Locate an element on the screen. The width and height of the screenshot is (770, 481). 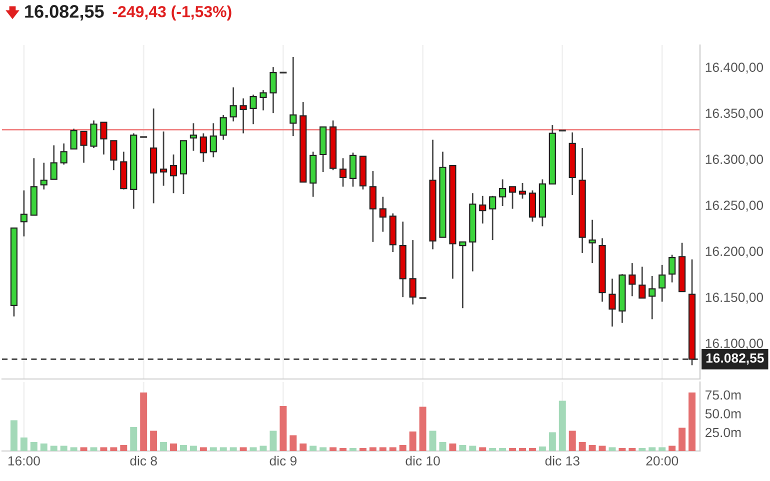
x-tick-label: 20:00 is located at coordinates (662, 461).